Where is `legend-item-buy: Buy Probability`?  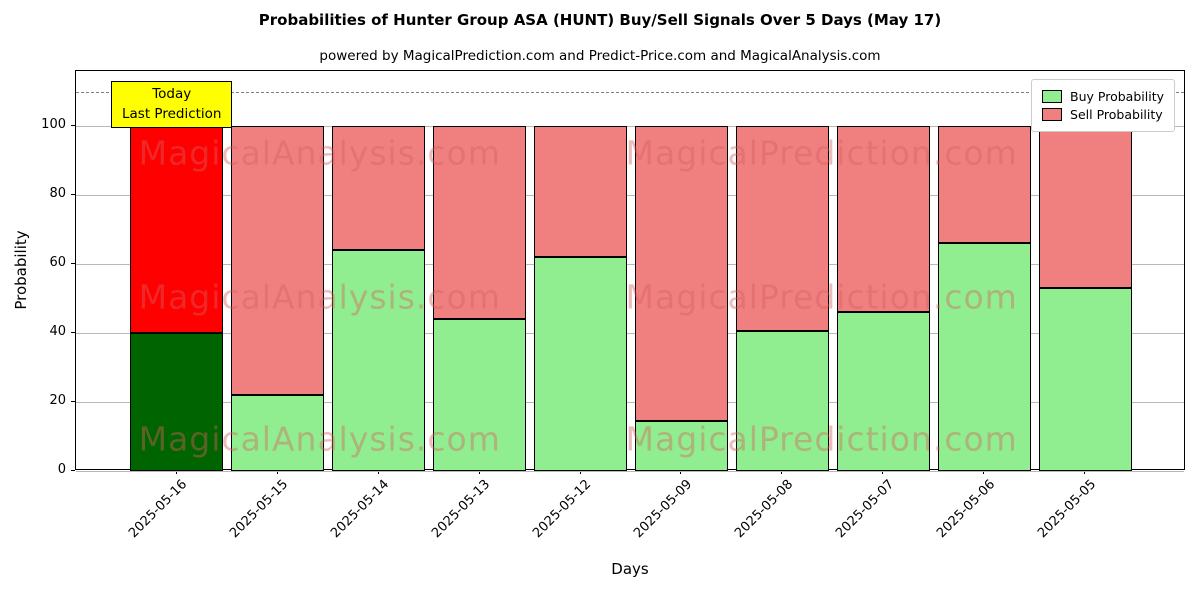 legend-item-buy: Buy Probability is located at coordinates (1103, 96).